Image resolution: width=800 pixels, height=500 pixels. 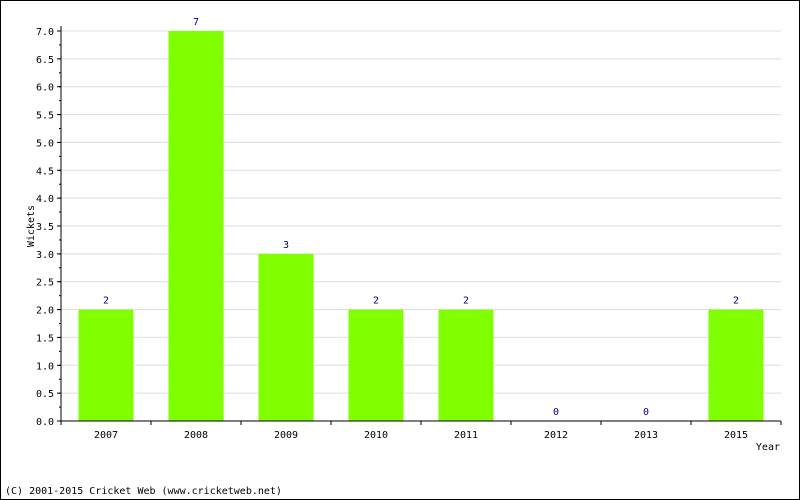 I want to click on y-tick-label: 2.5, so click(x=45, y=283).